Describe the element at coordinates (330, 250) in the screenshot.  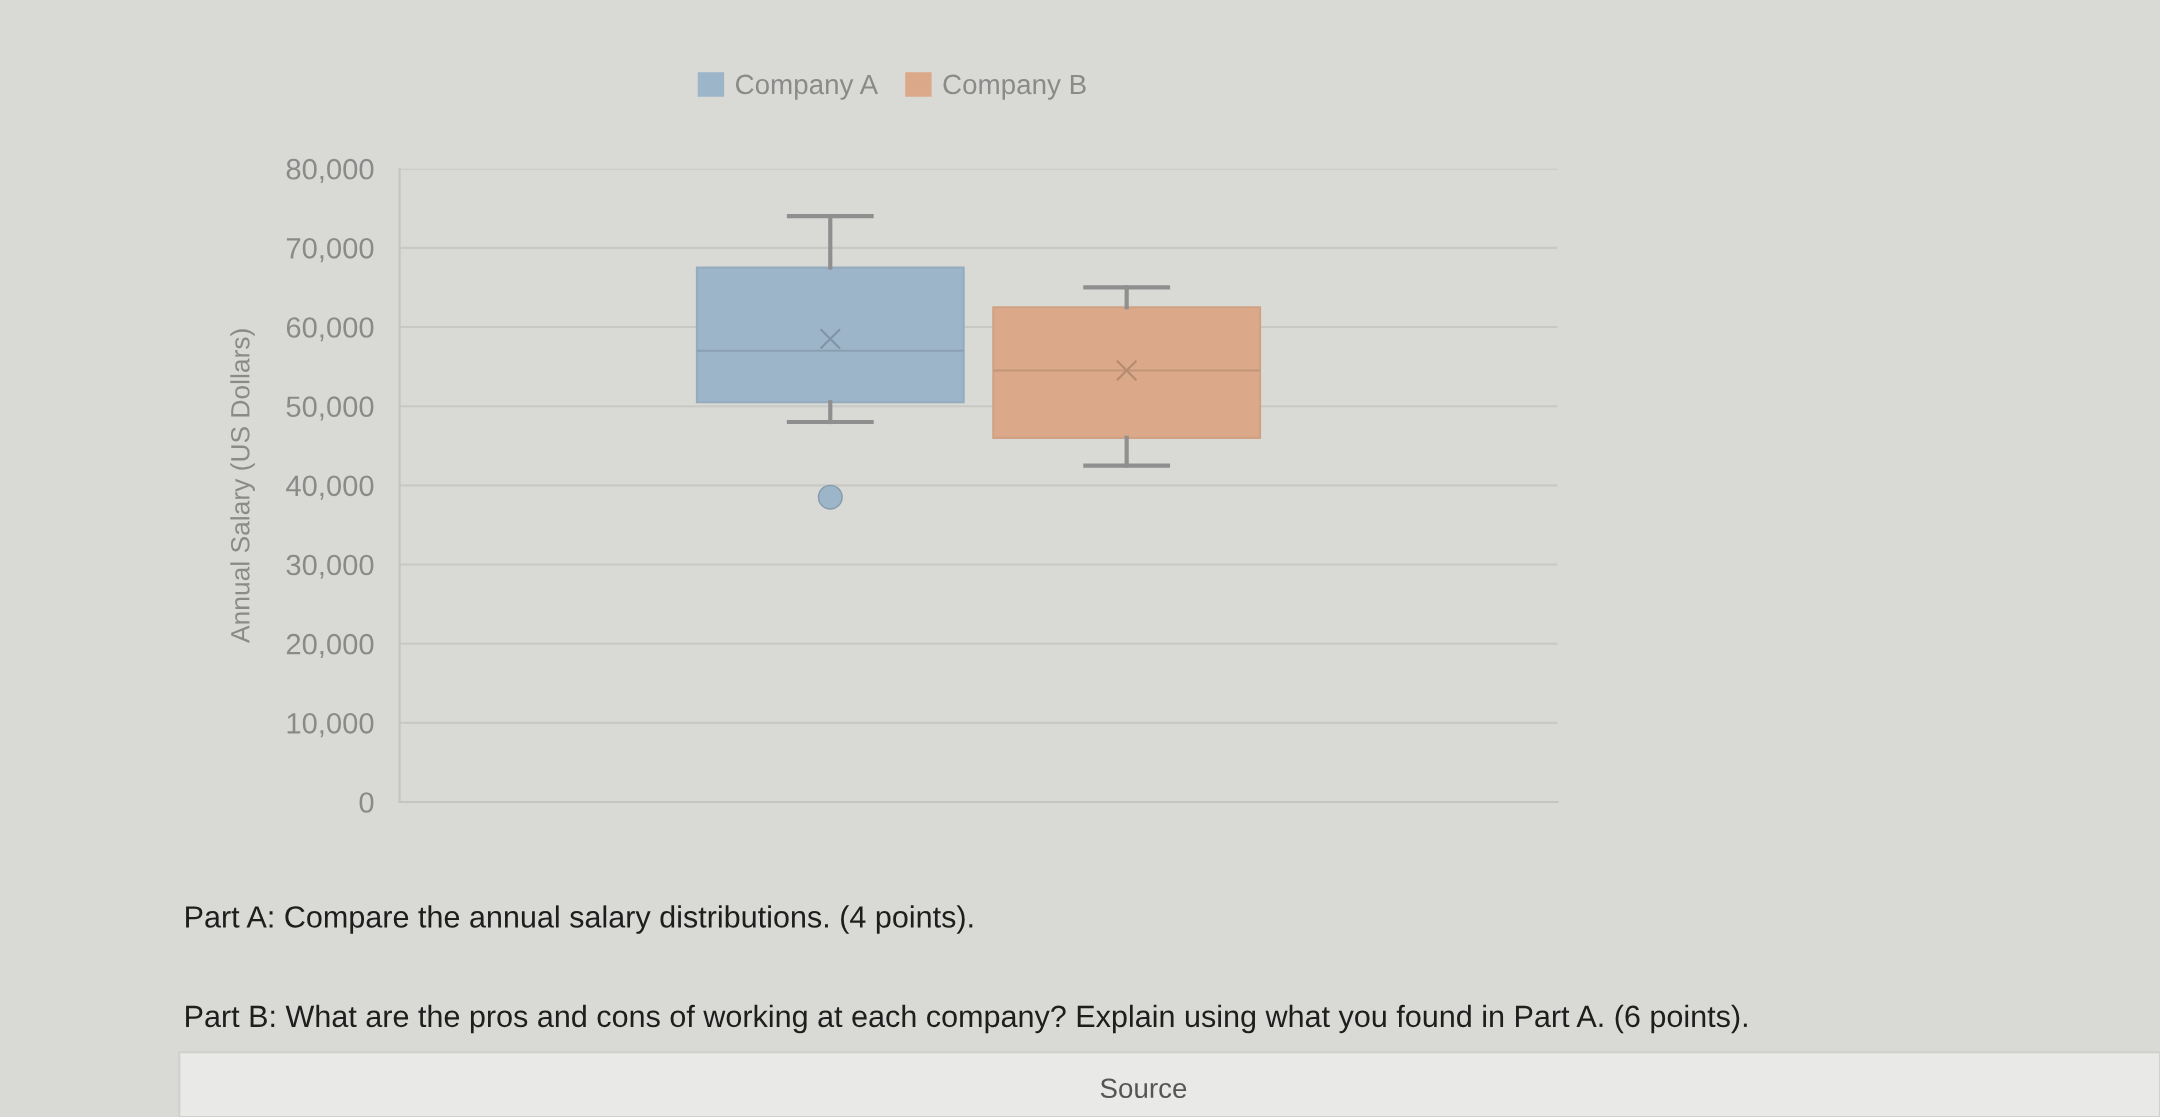
I see `y-tick-label: 70,000` at that location.